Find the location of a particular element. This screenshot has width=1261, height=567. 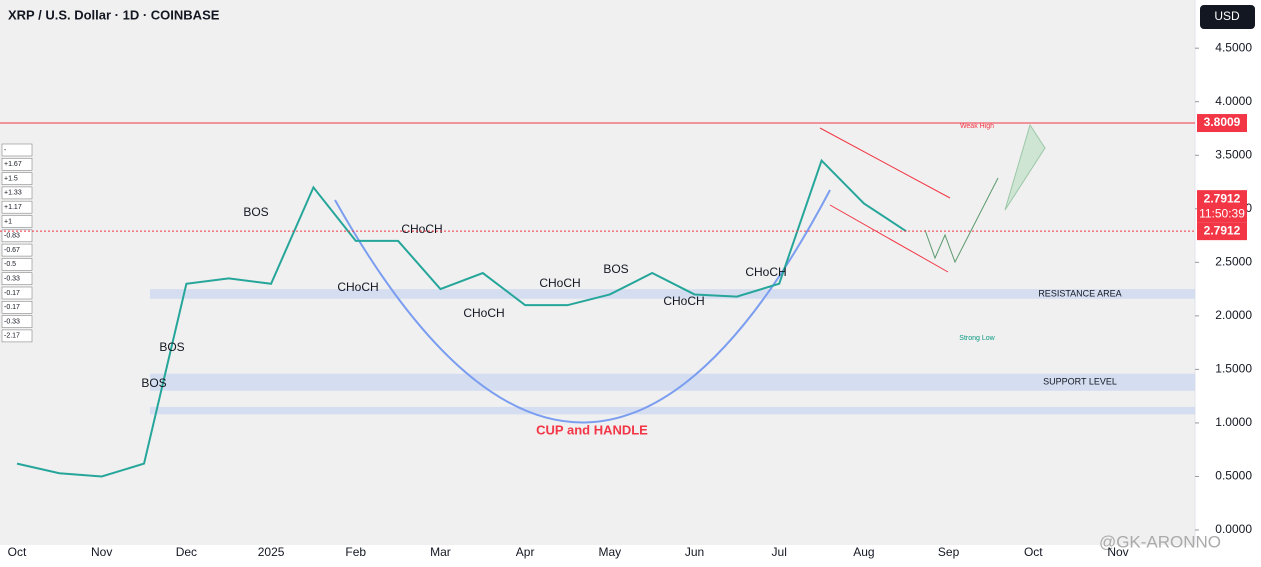

price-tag-label: 2.7912 is located at coordinates (1222, 230).